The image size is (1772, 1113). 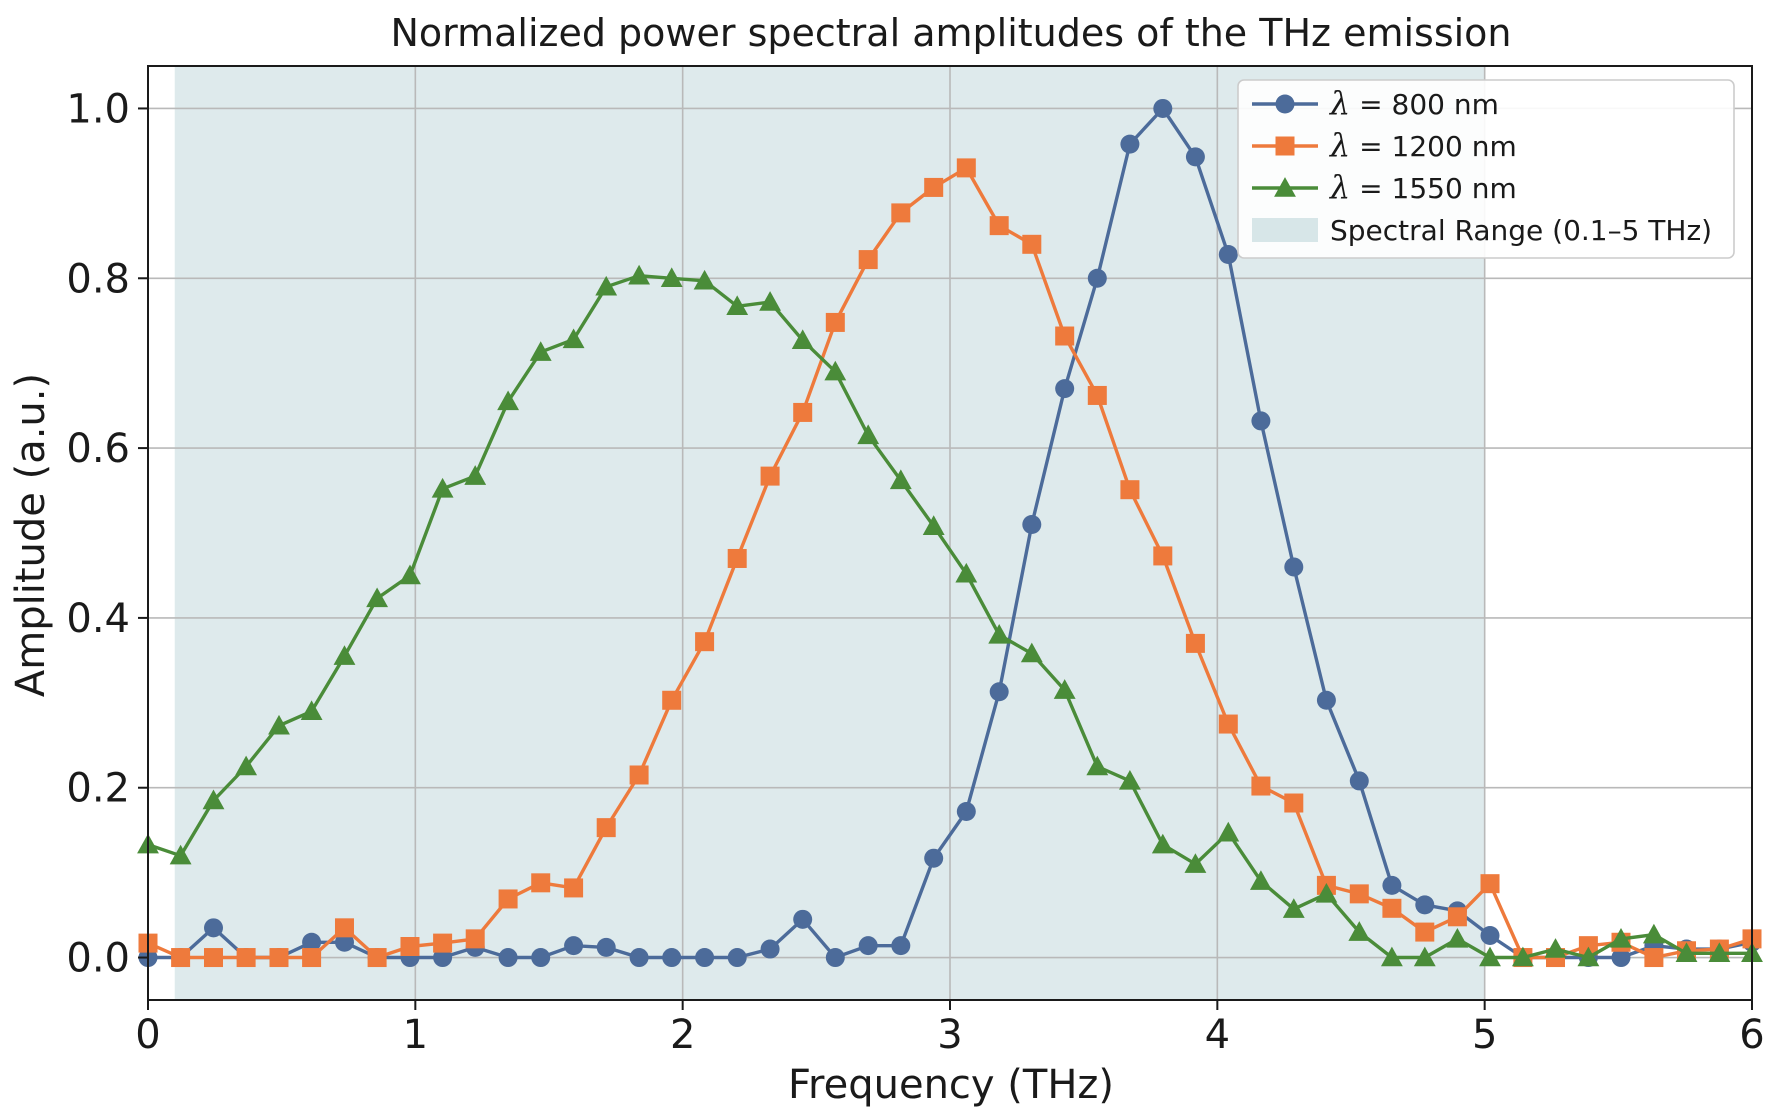 I want to click on y-tick-label: 1.0, so click(x=98, y=109).